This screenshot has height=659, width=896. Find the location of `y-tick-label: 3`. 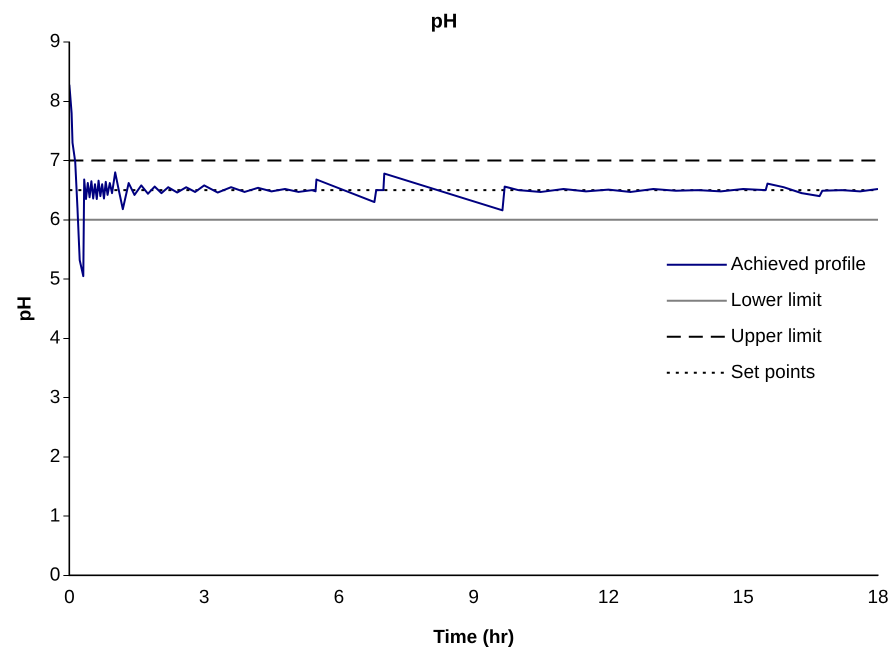

y-tick-label: 3 is located at coordinates (55, 397).